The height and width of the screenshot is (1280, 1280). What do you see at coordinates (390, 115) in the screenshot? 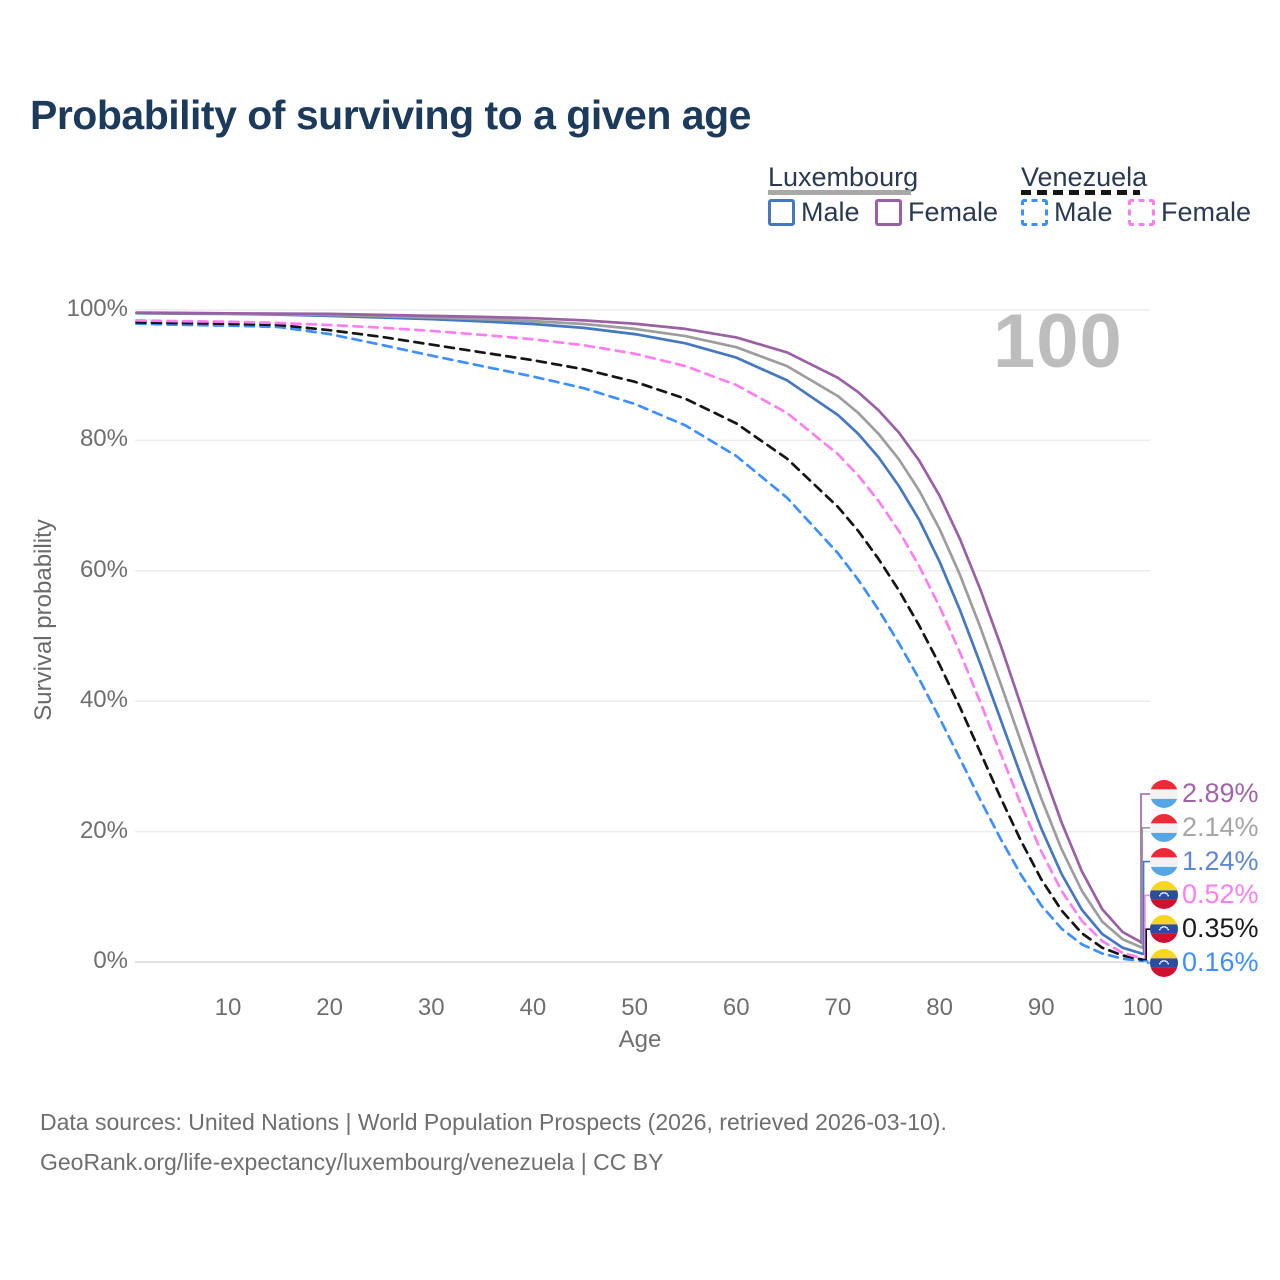
I see `page-title: Probability of surviving to a given age` at bounding box center [390, 115].